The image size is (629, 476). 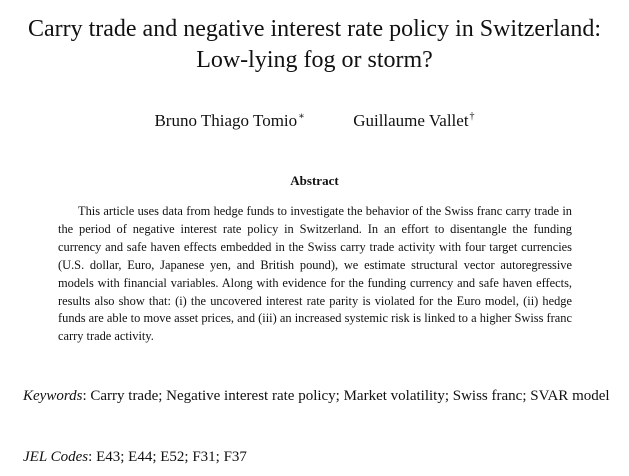 I want to click on jel-text: : E43; E44; E52; F31; F37, so click(x=167, y=457).